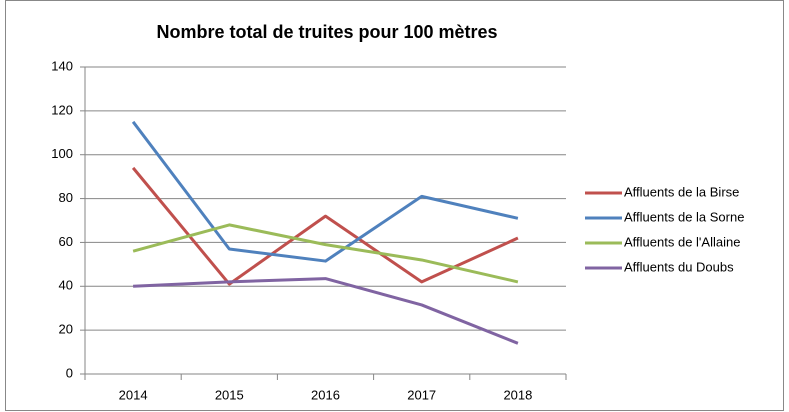  I want to click on y-tick-label: 0, so click(69, 372).